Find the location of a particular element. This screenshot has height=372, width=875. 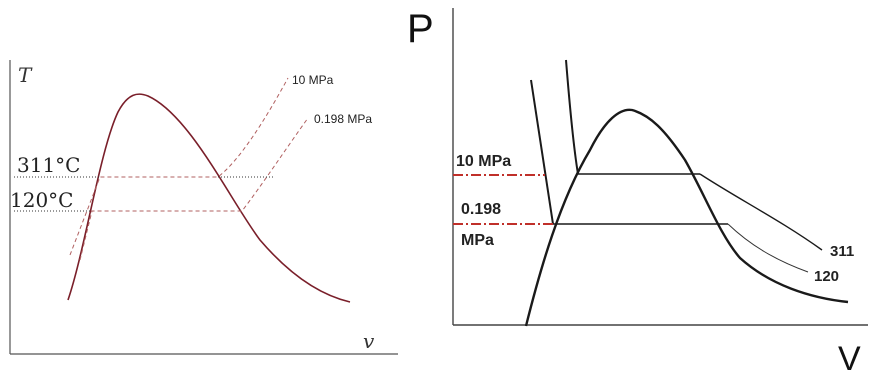

pv-pressure-high-label: 10 MPa is located at coordinates (483, 161).